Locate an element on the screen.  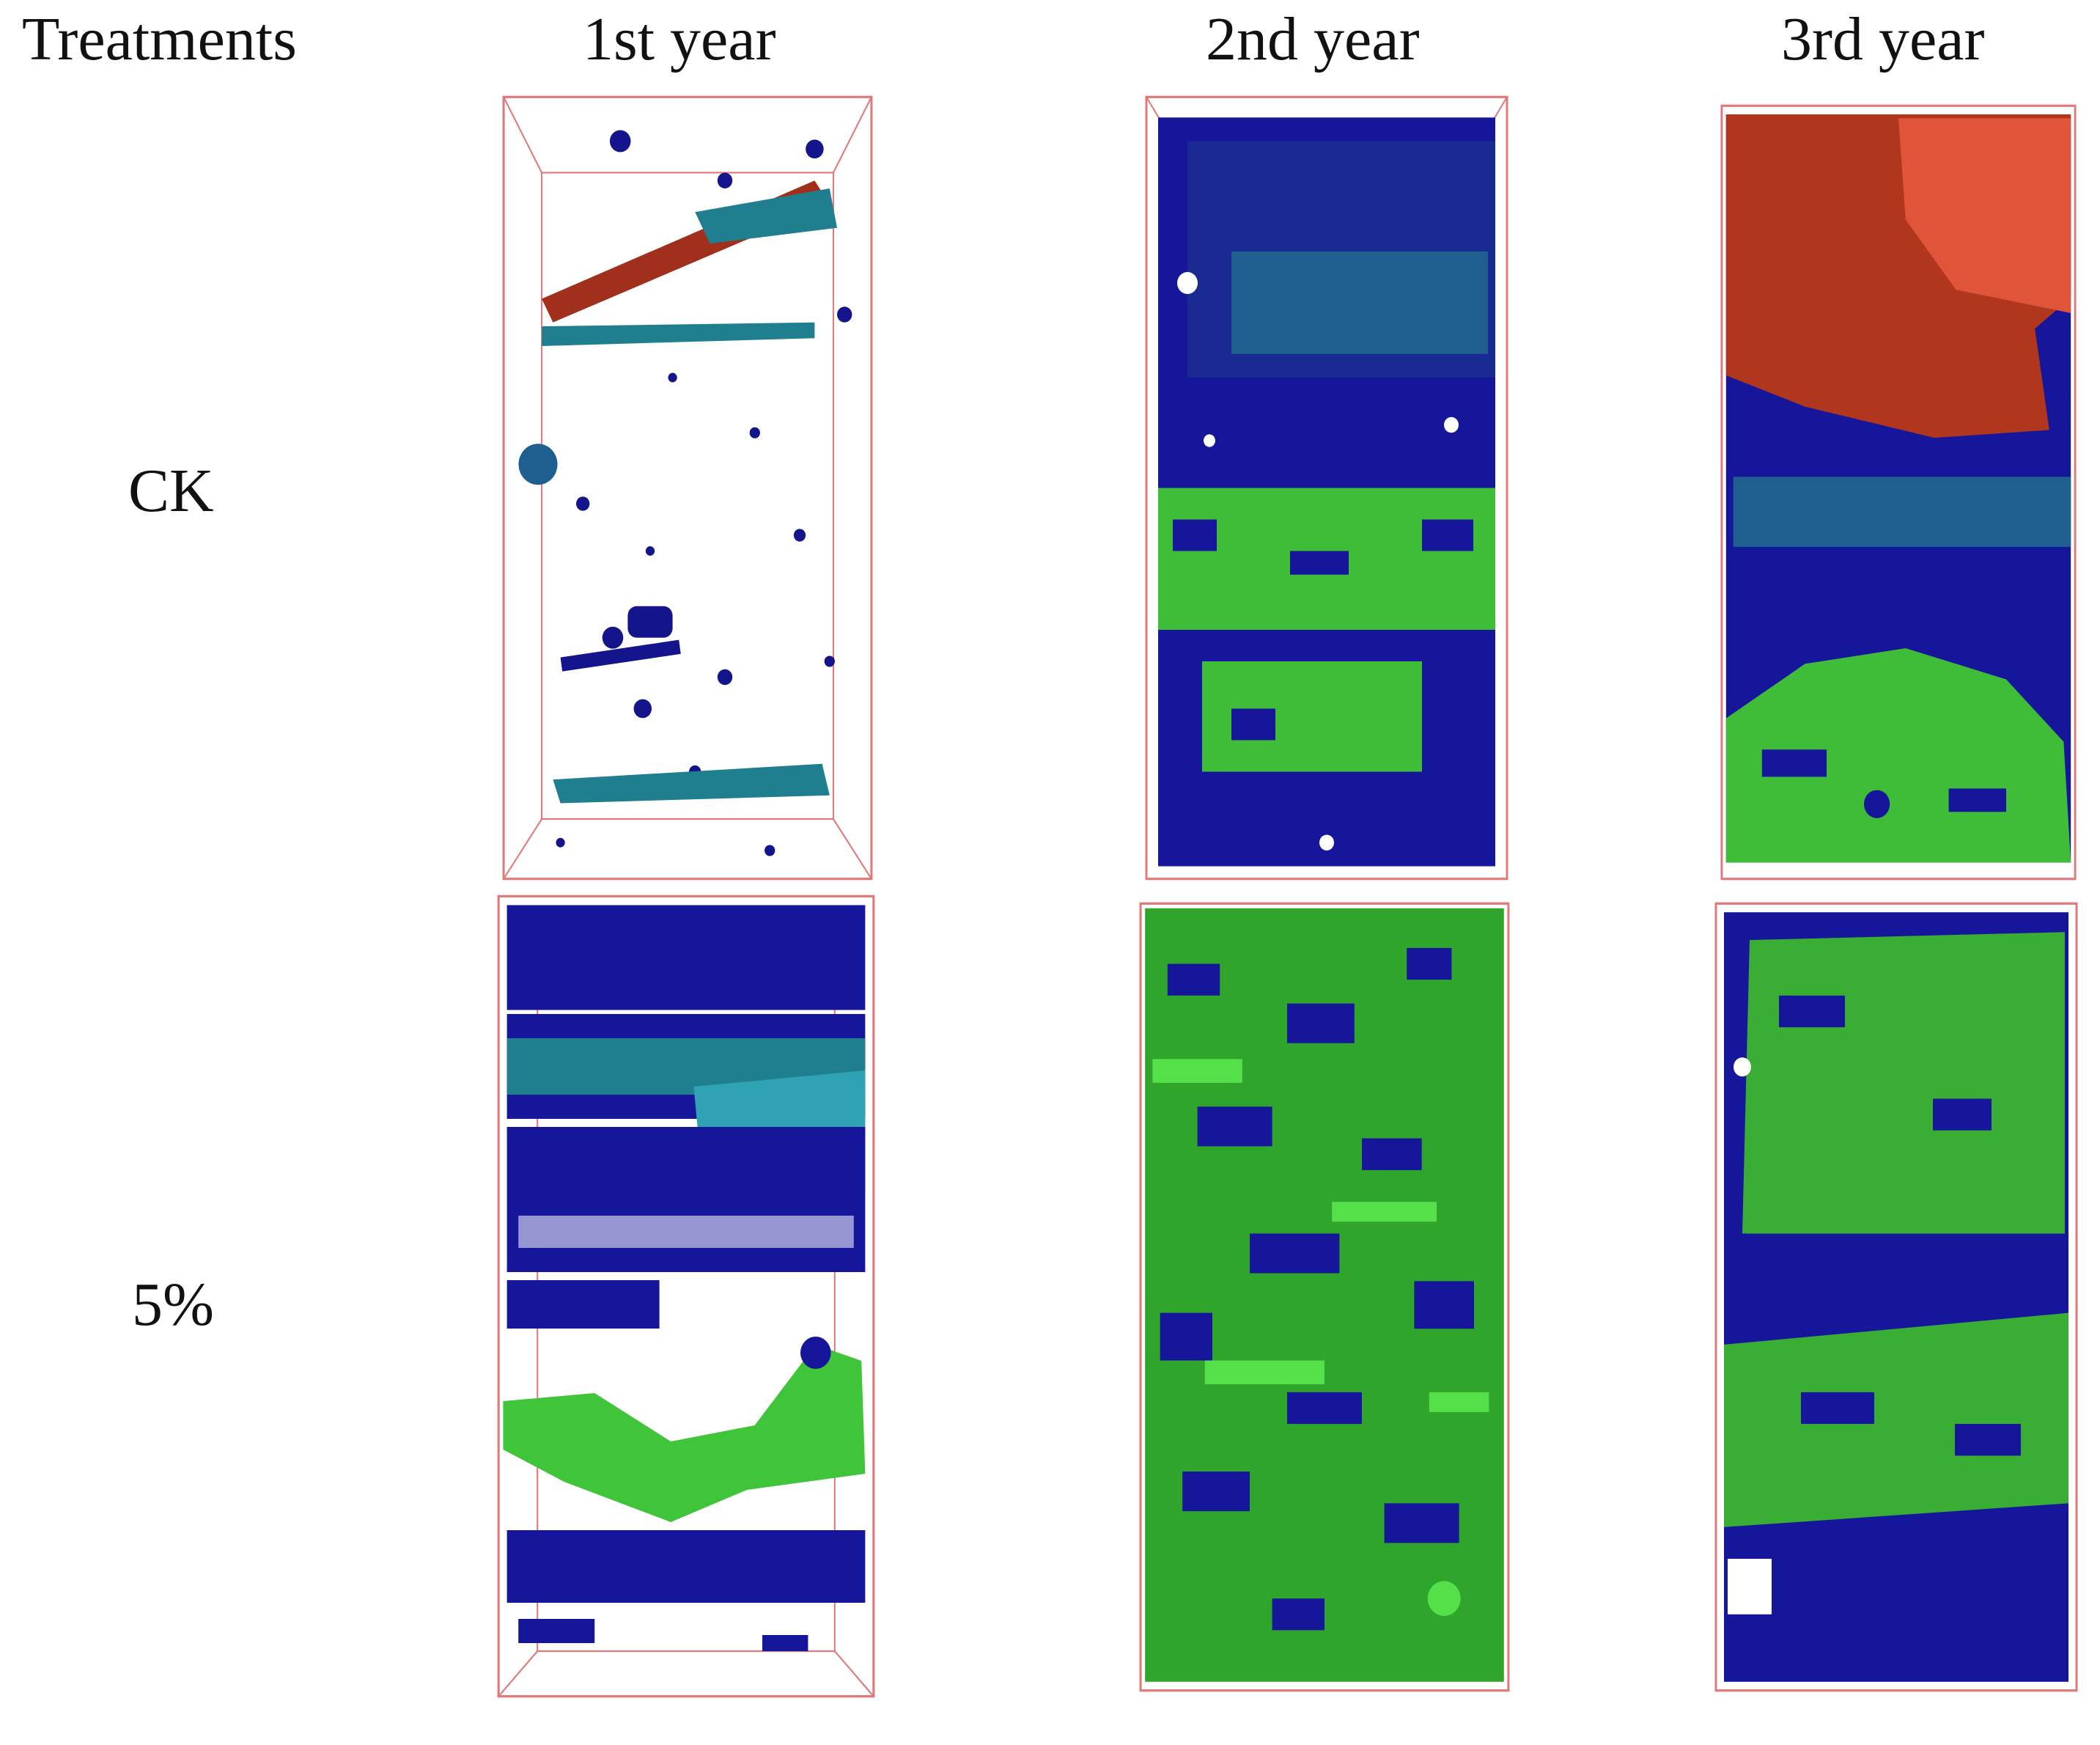
row-label-ck: CK is located at coordinates (171, 491).